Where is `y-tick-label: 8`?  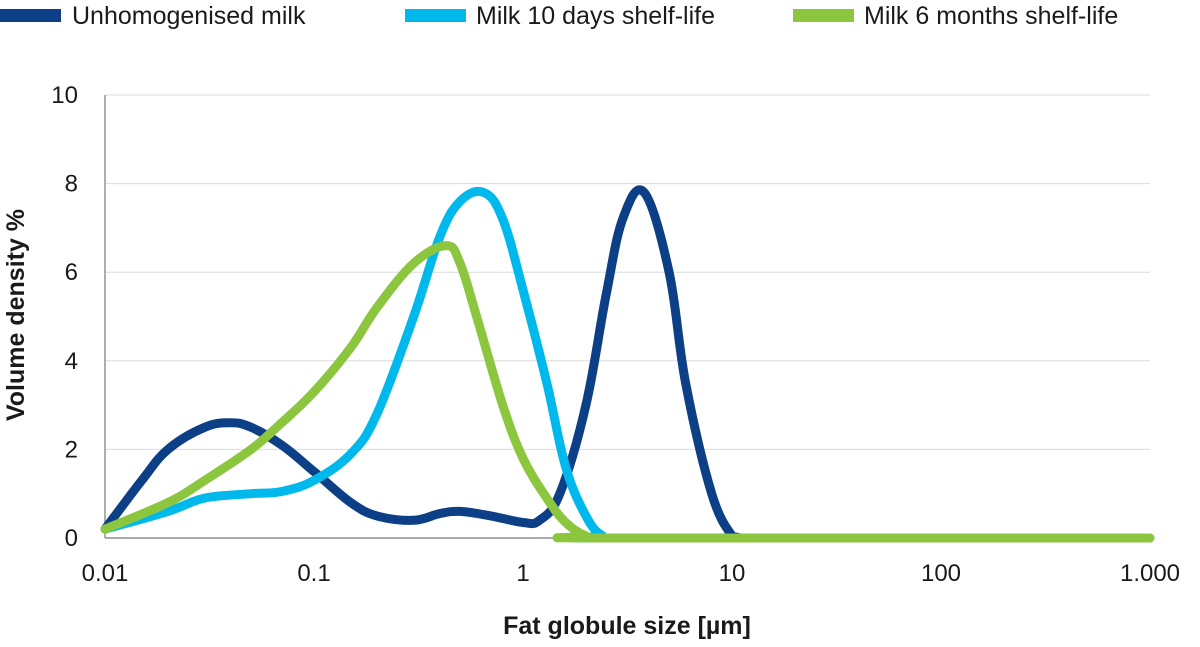
y-tick-label: 8 is located at coordinates (71, 184).